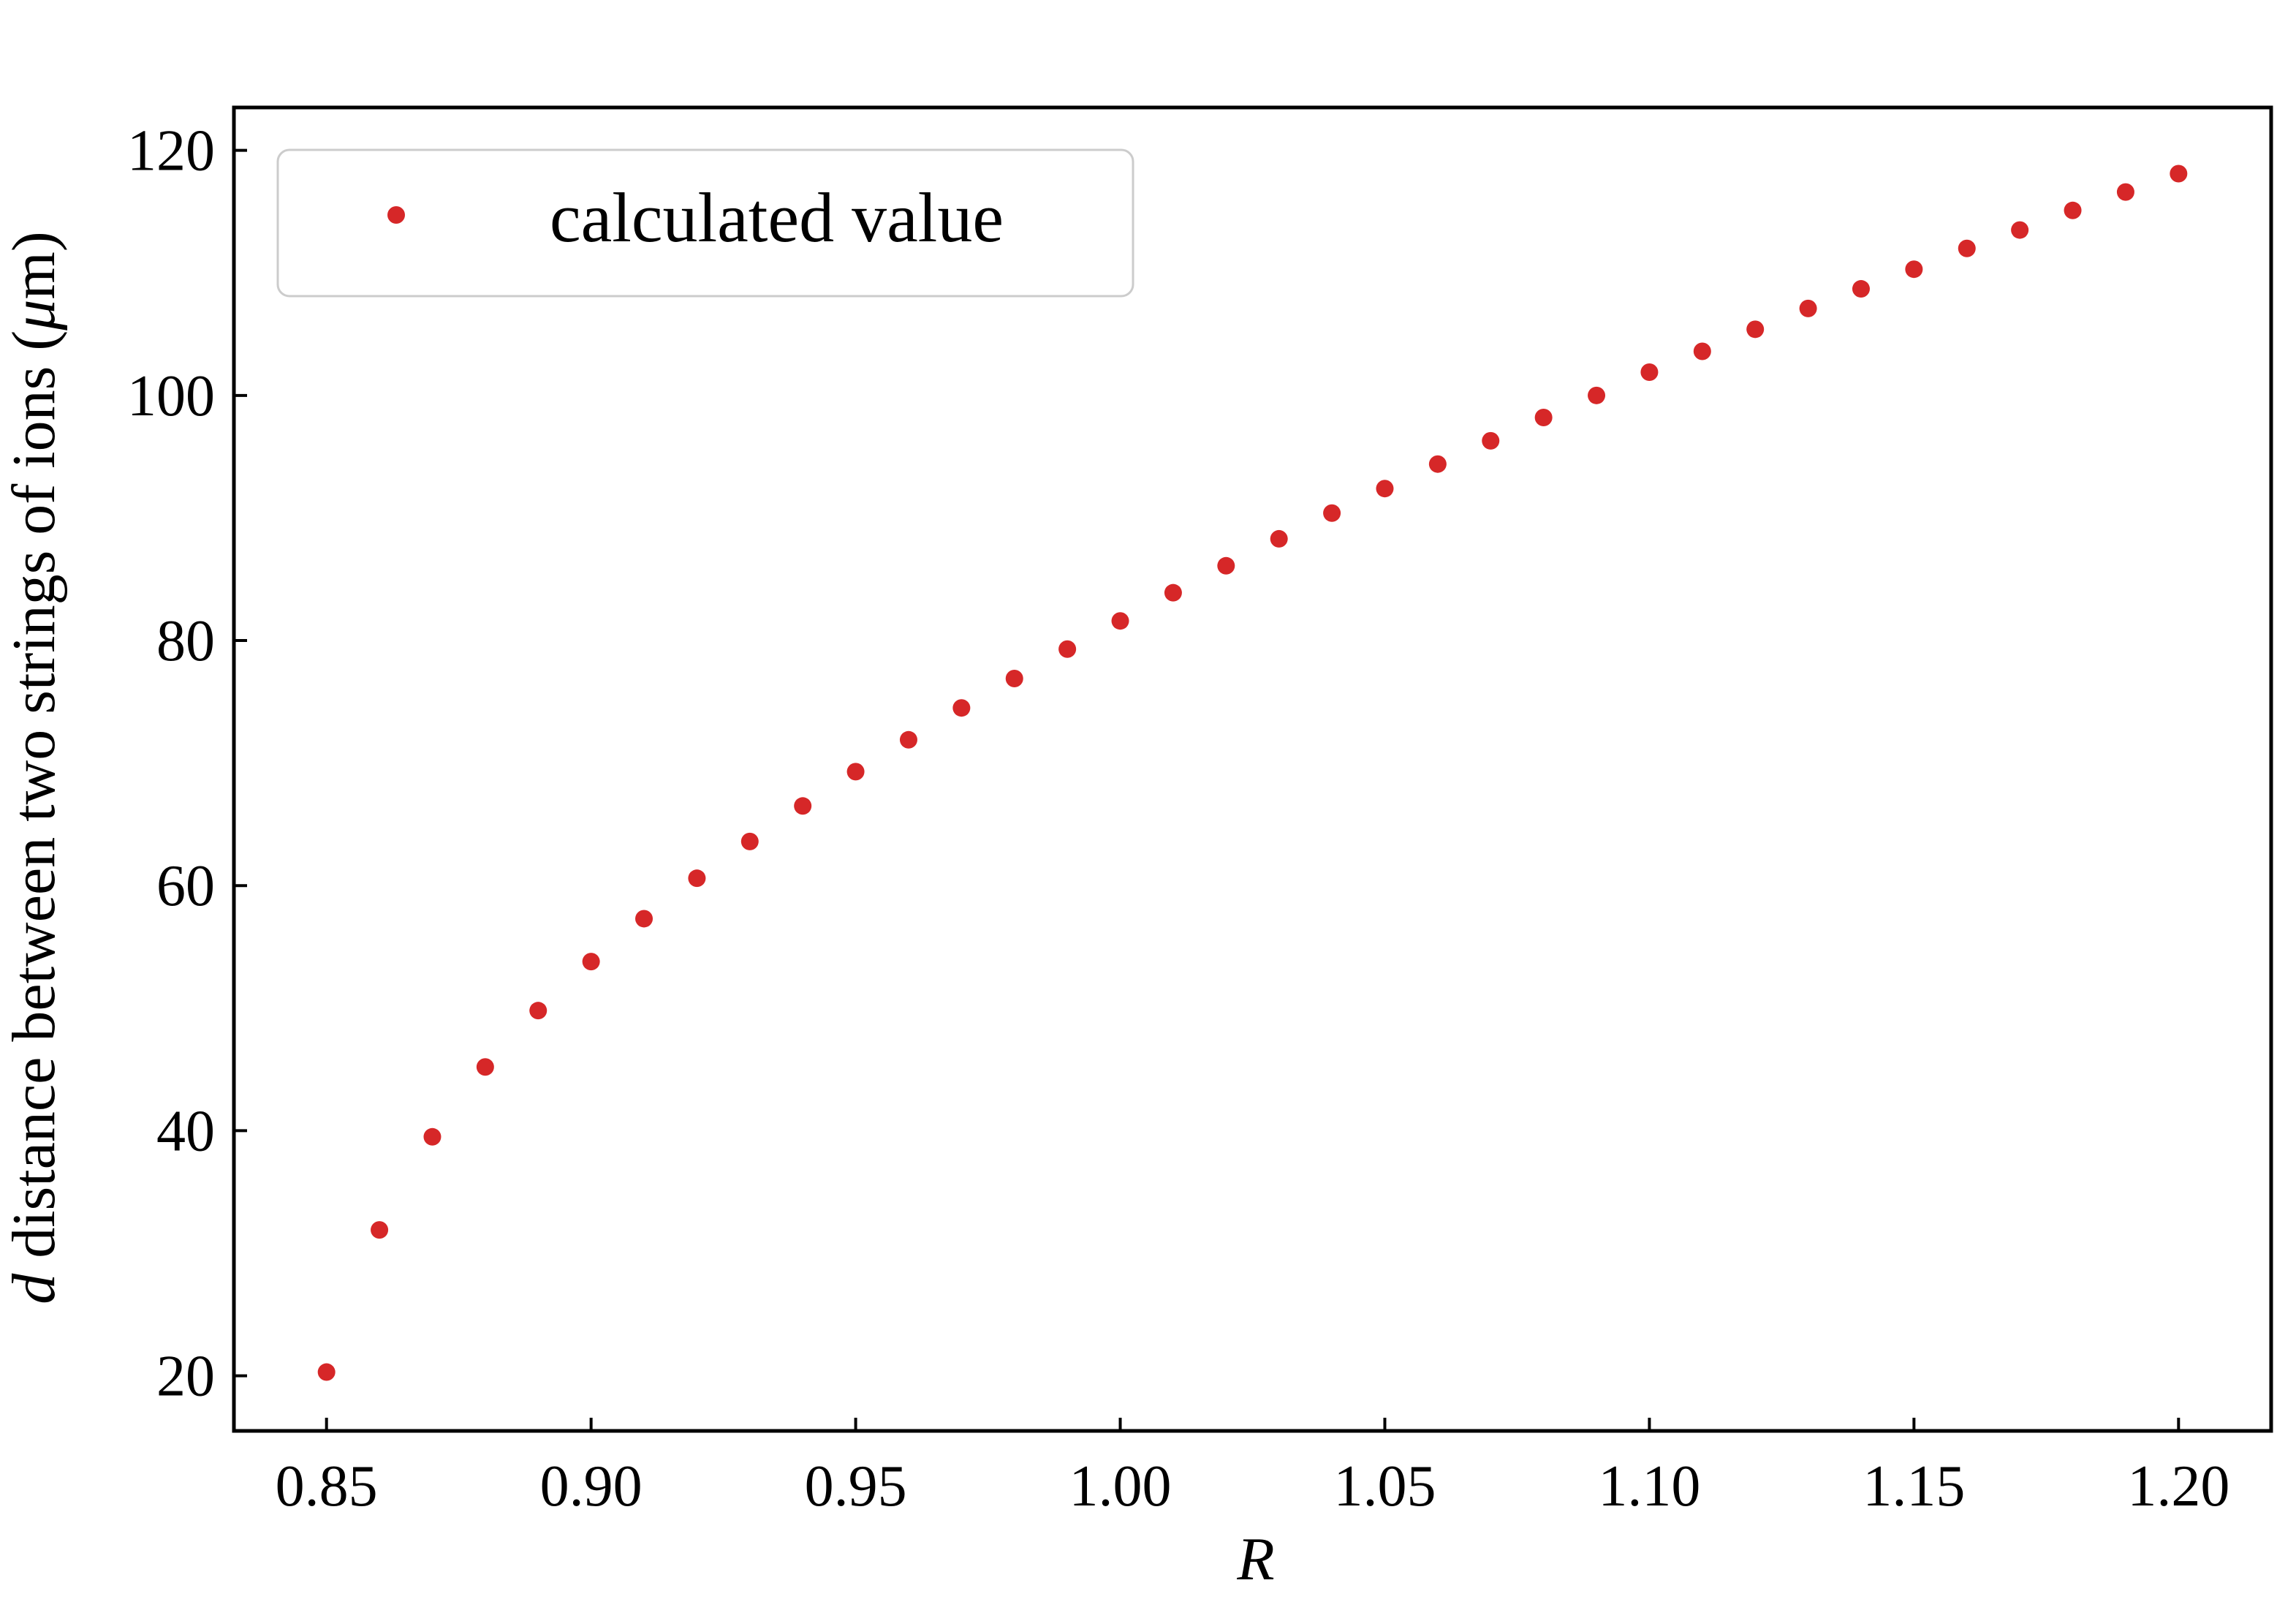 This screenshot has height=1621, width=2296. I want to click on y-tick-label: 120, so click(171, 151).